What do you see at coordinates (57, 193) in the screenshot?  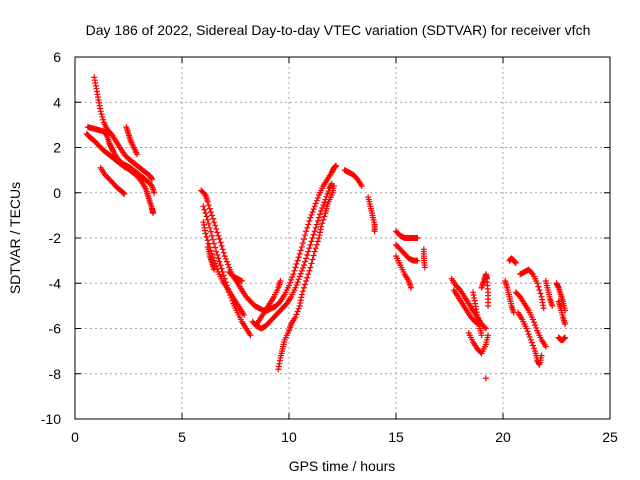 I see `y-tick-label: 0` at bounding box center [57, 193].